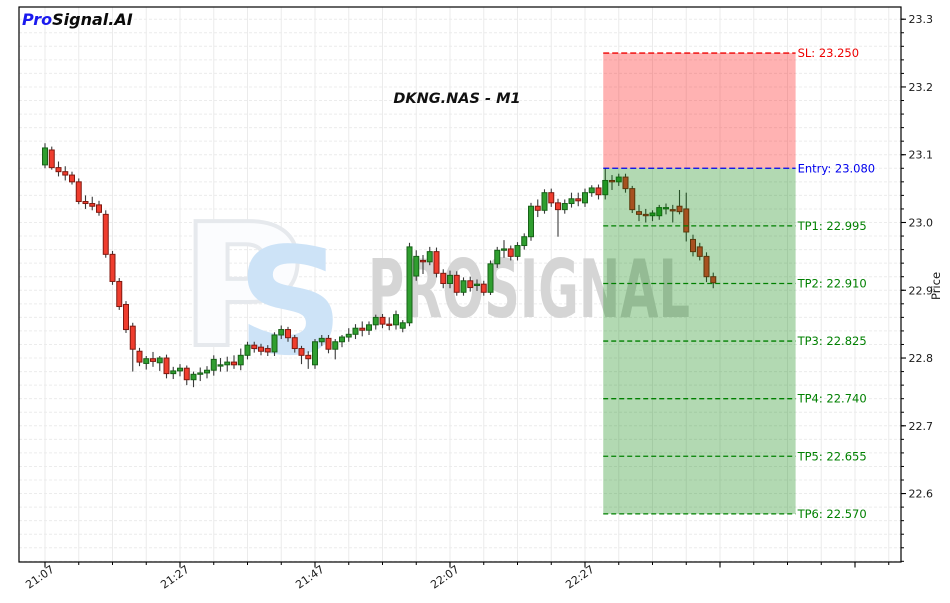  Describe the element at coordinates (832, 283) in the screenshot. I see `tp-label-2: TP2: 22.910` at that location.